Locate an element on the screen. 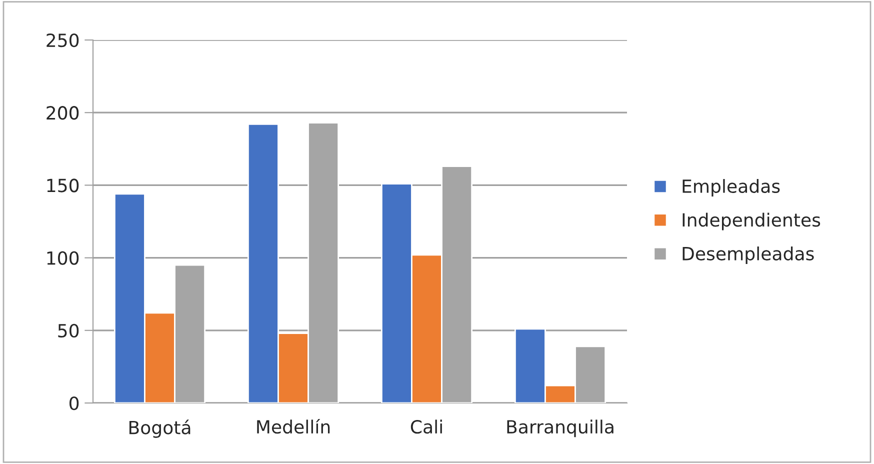 The height and width of the screenshot is (464, 874). x-tick-label: Cali is located at coordinates (426, 427).